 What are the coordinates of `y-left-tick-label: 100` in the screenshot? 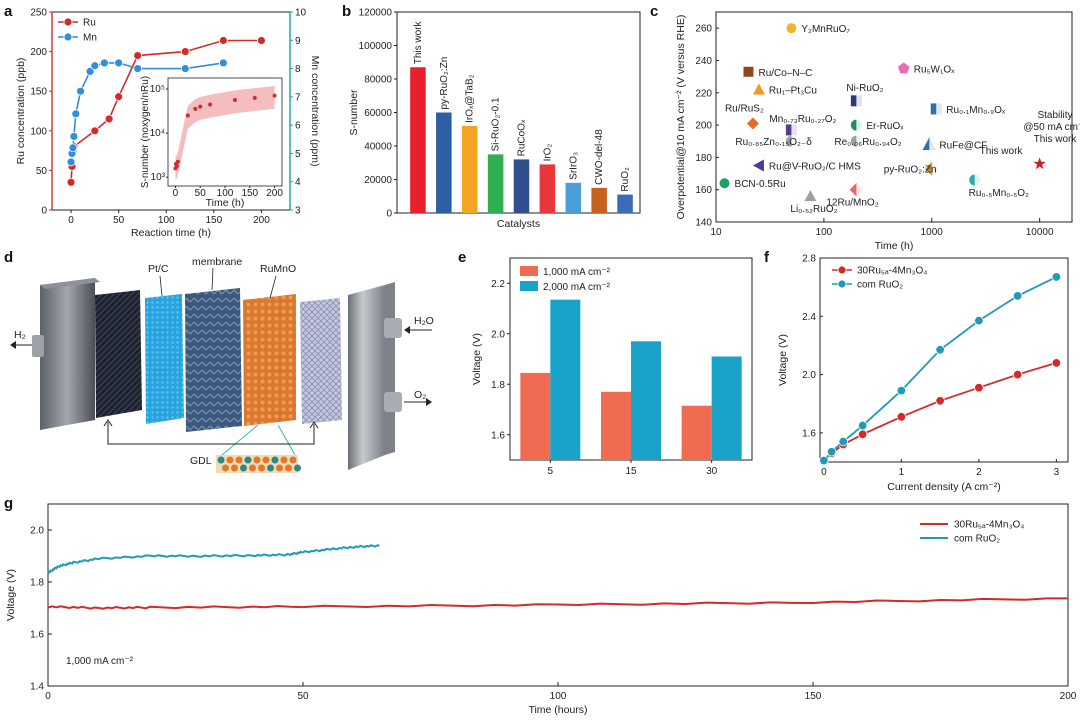 It's located at (38, 131).